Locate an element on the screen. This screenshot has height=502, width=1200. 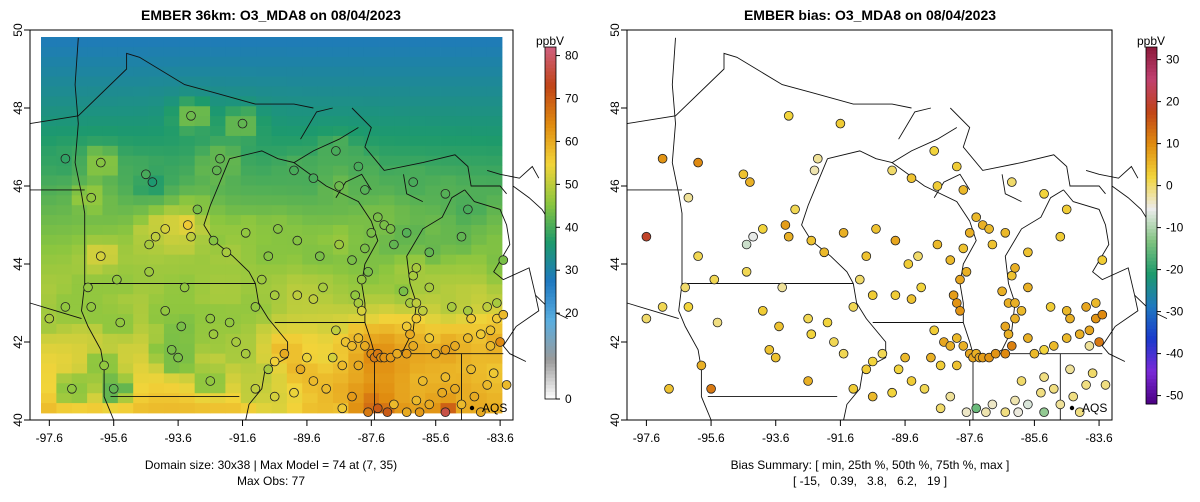
left-aqs-marker is located at coordinates (472, 408).